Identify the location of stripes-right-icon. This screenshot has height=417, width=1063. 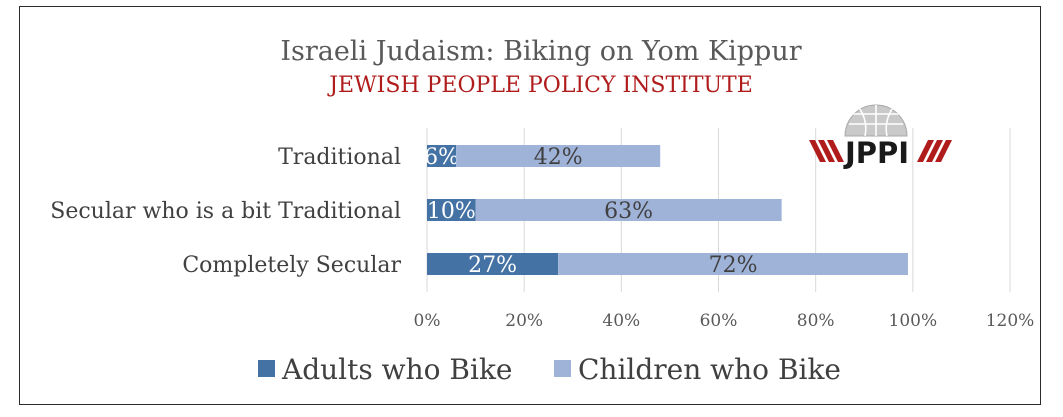
(934, 151).